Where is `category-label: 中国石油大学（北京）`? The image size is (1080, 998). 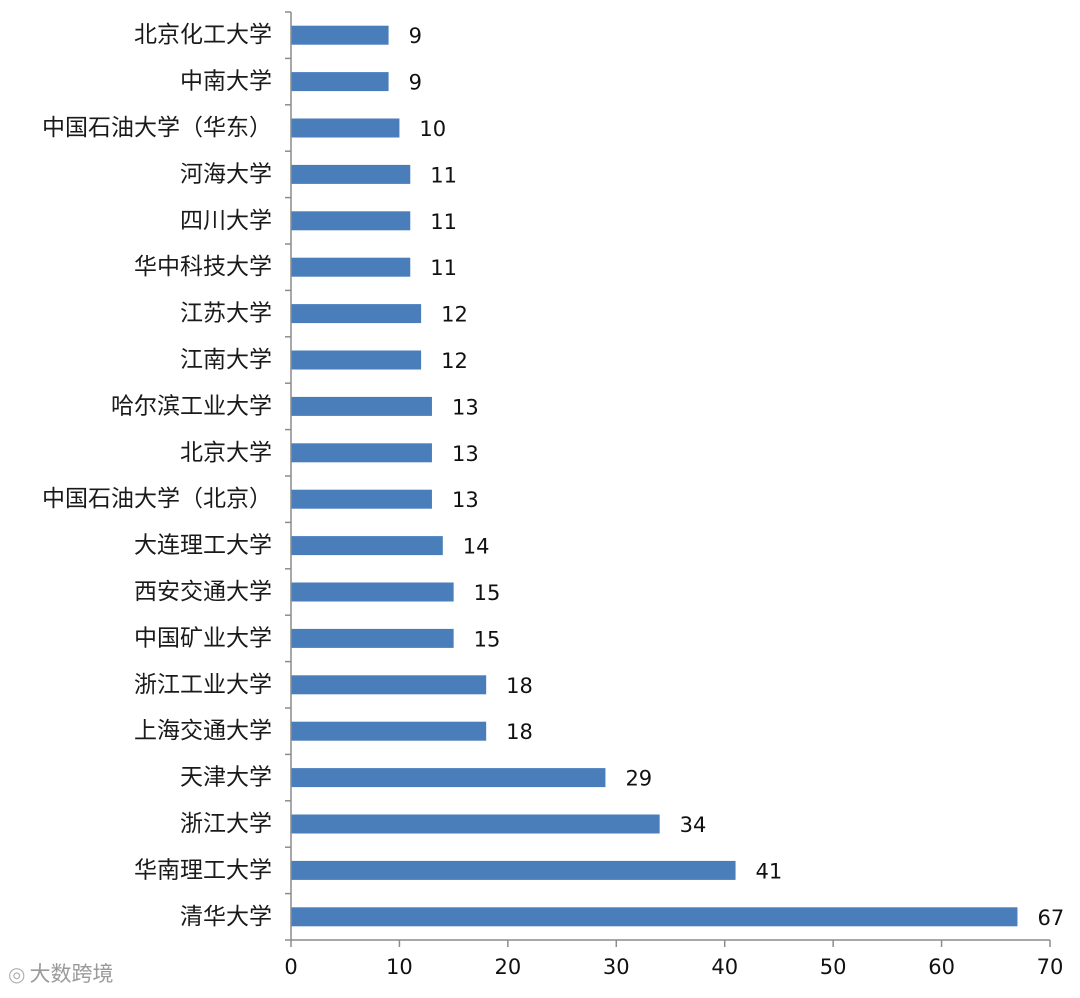
category-label: 中国石油大学（北京） is located at coordinates (157, 499).